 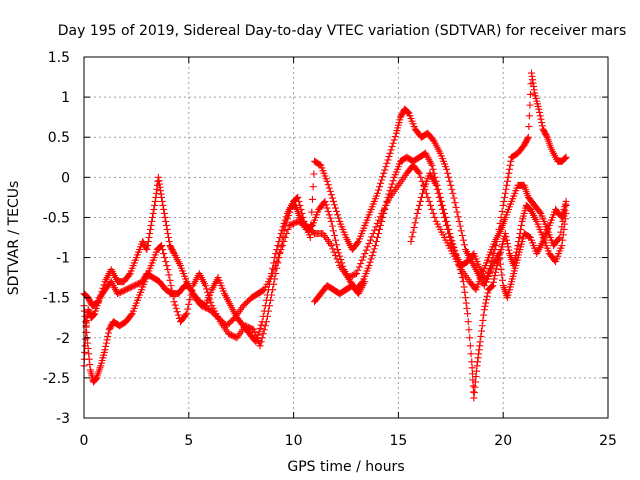 I want to click on x-tick-label: 0, so click(x=84, y=441).